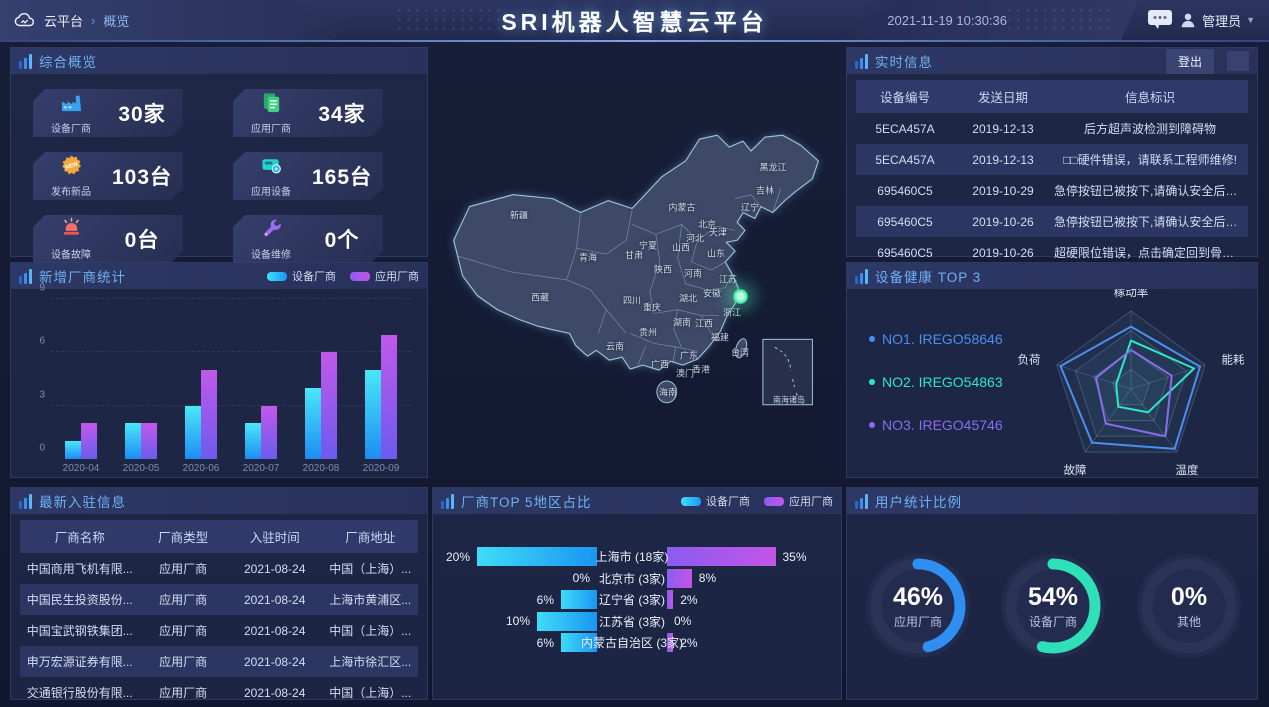 This screenshot has height=707, width=1269. What do you see at coordinates (936, 425) in the screenshot?
I see `radar-legend-item: NO3. IREGO45746` at bounding box center [936, 425].